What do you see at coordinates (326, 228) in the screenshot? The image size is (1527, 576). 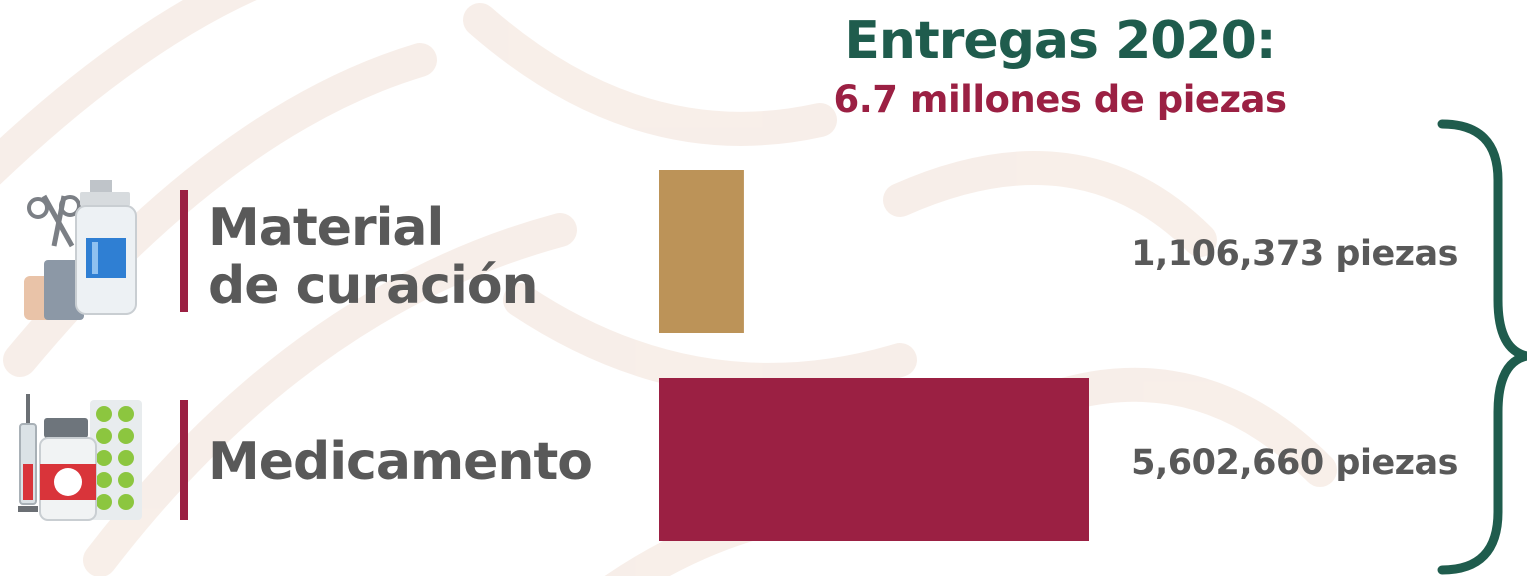 I see `category-label-material-line1: Material` at bounding box center [326, 228].